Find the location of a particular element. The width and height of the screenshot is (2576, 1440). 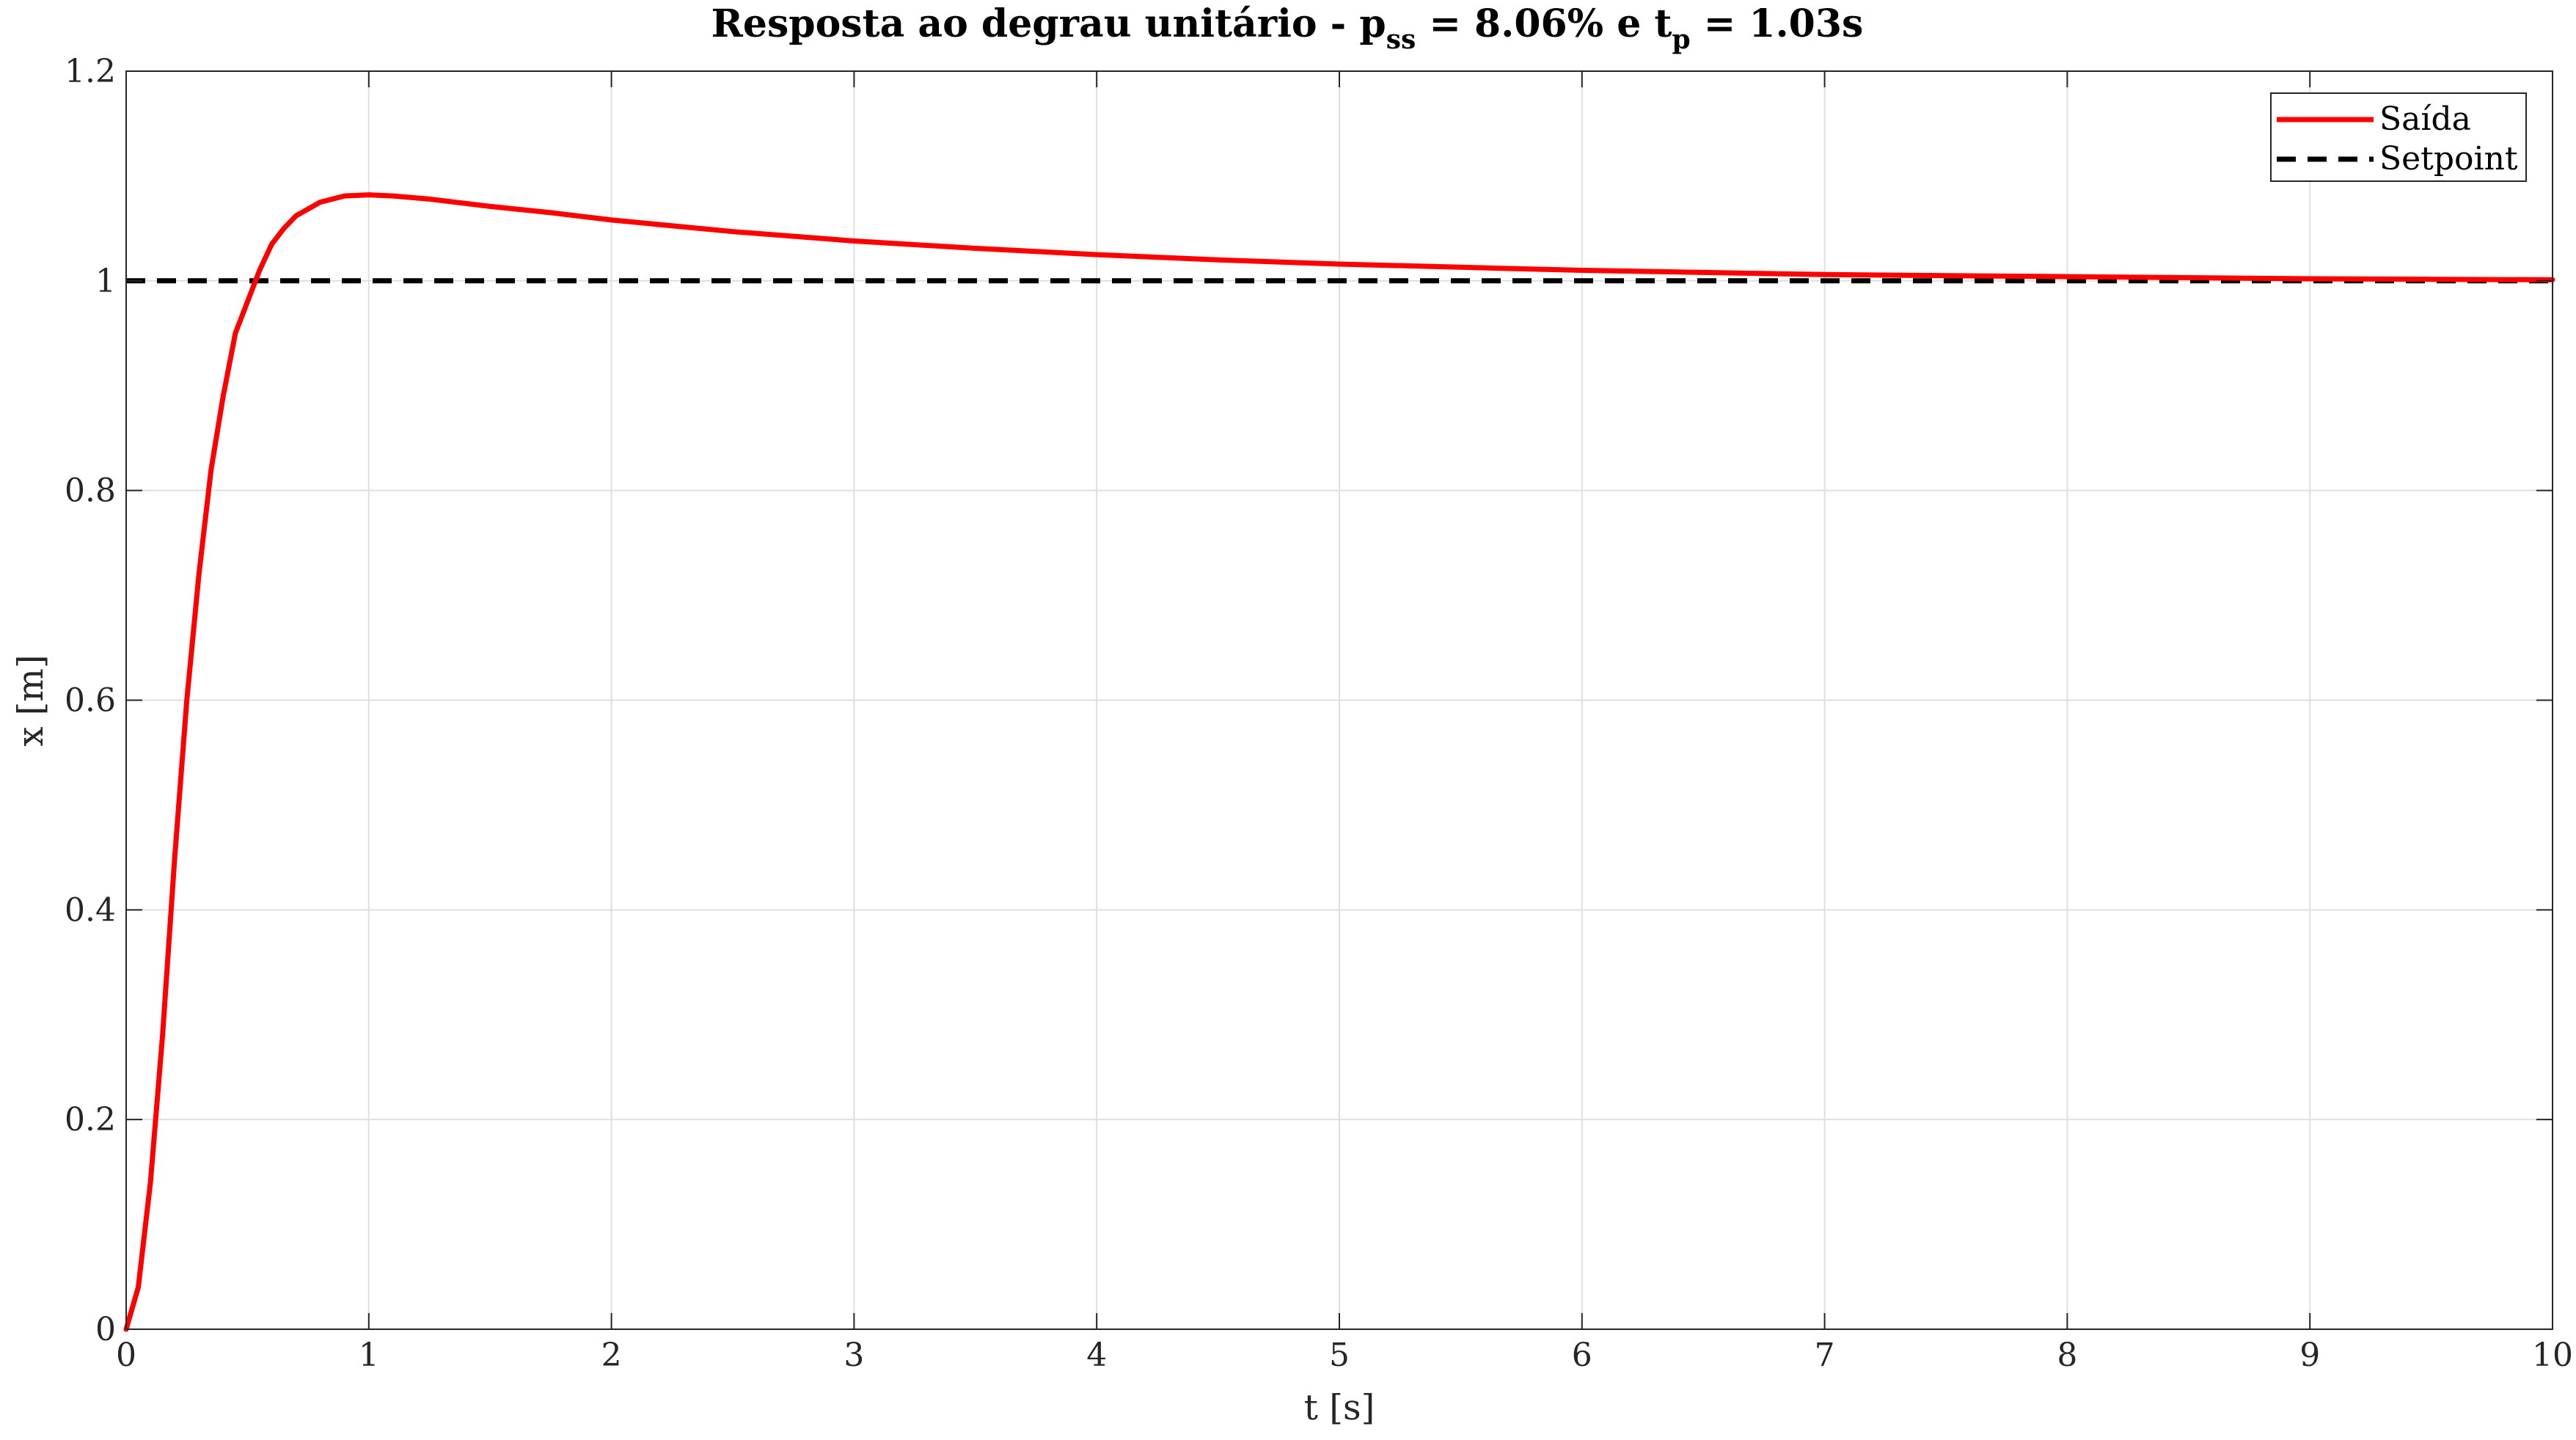

x-tick-label: 2 is located at coordinates (611, 1355).